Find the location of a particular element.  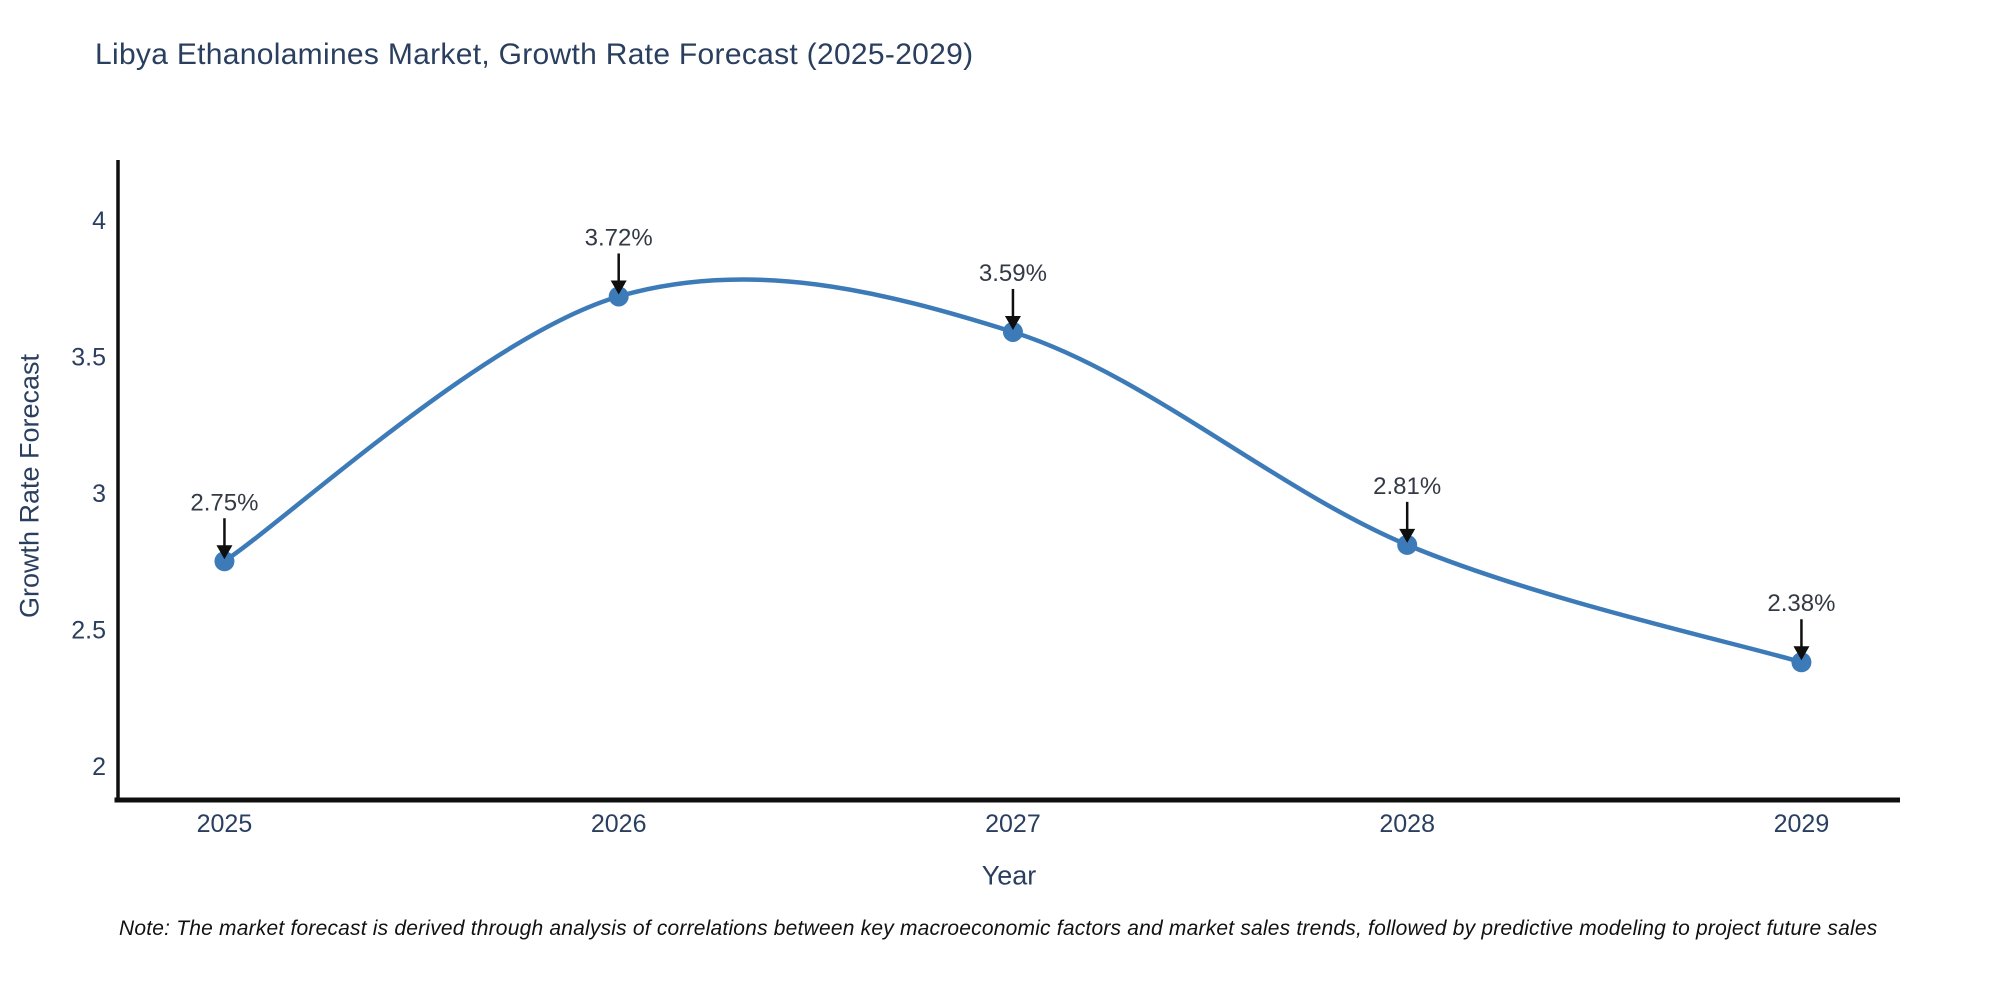

y-tick-label: 2.5 is located at coordinates (88, 630).